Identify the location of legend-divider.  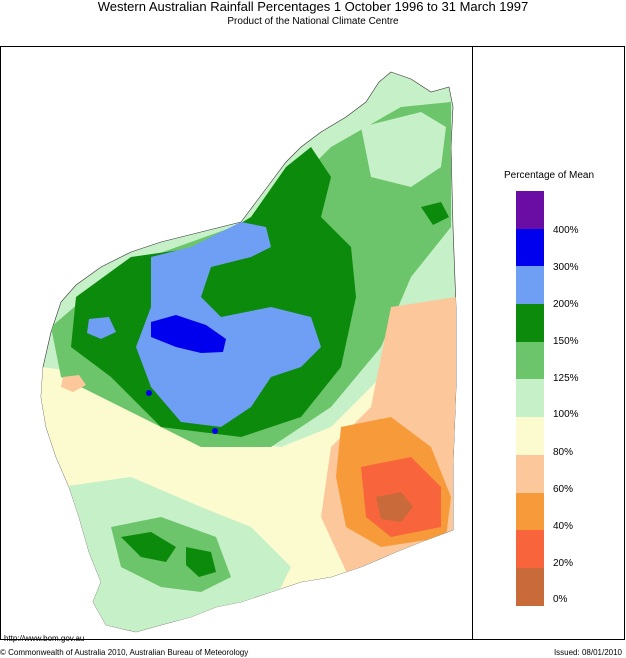
(472, 343).